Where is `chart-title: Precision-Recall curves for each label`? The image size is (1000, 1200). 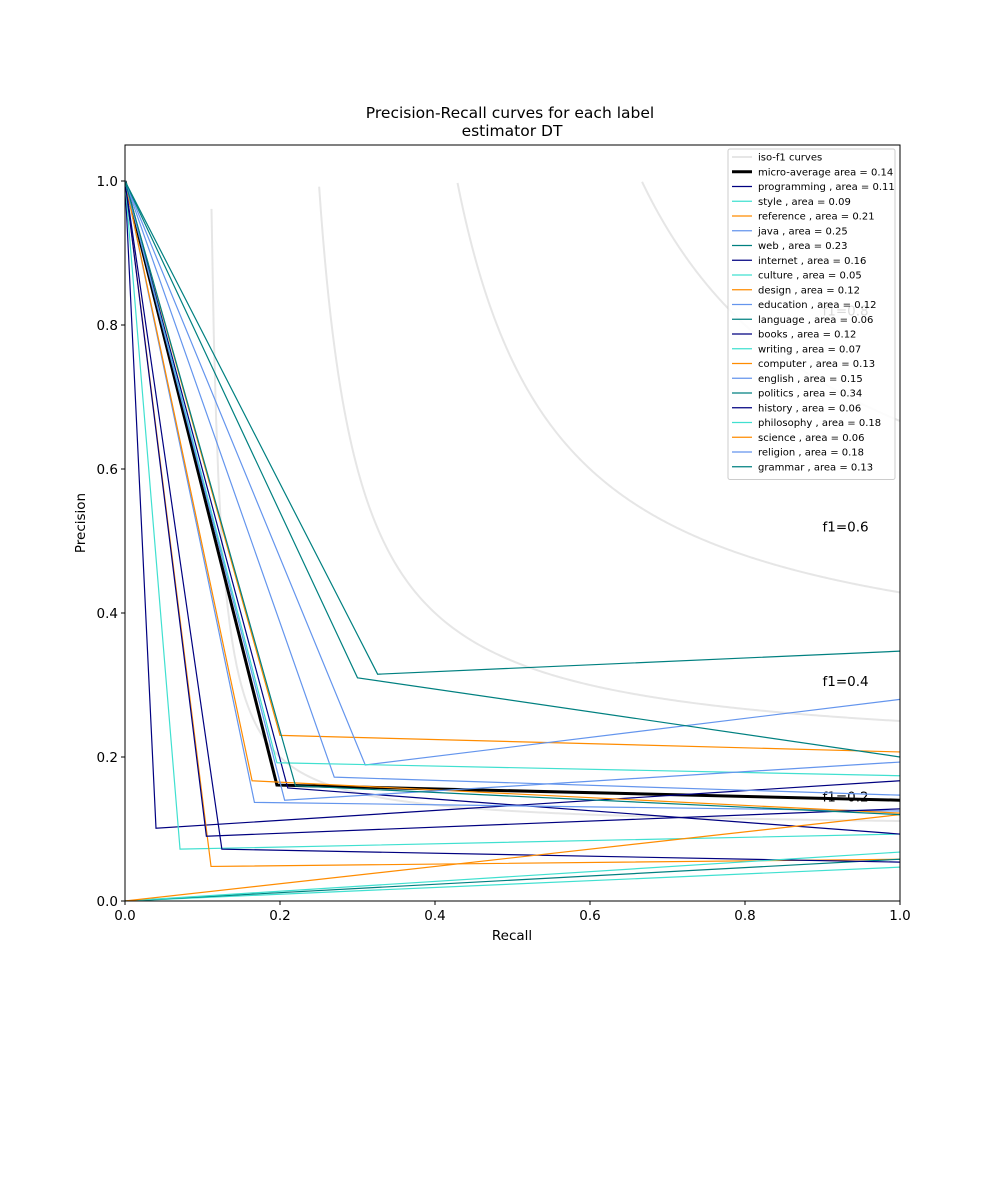
chart-title: Precision-Recall curves for each label is located at coordinates (510, 113).